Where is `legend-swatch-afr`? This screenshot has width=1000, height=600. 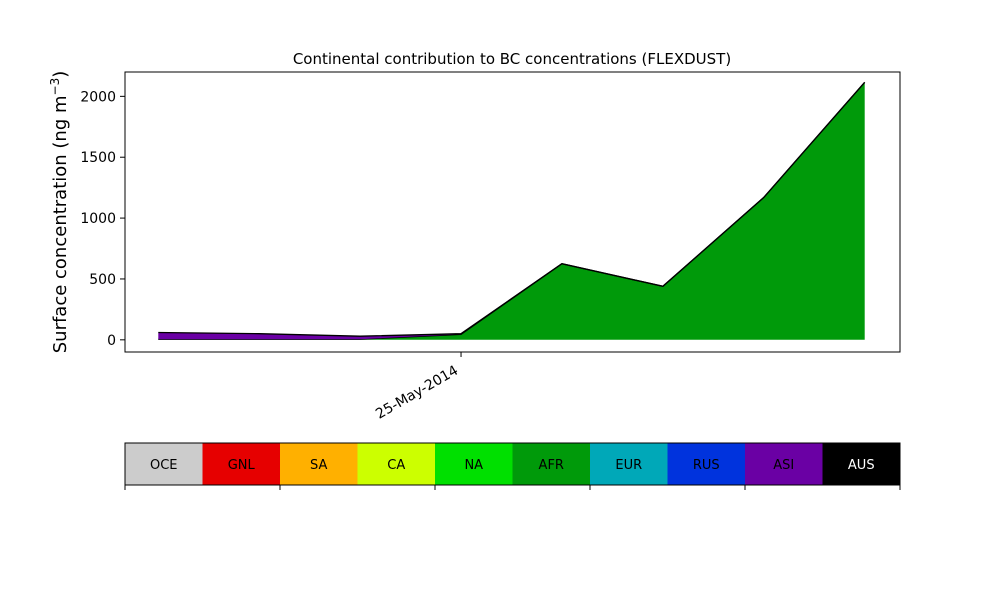
legend-swatch-afr is located at coordinates (551, 464).